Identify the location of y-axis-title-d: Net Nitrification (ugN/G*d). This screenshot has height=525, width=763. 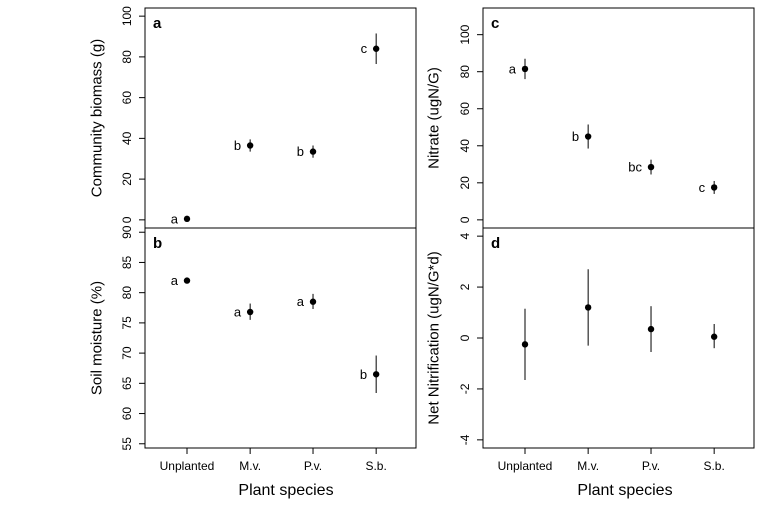
(434, 337).